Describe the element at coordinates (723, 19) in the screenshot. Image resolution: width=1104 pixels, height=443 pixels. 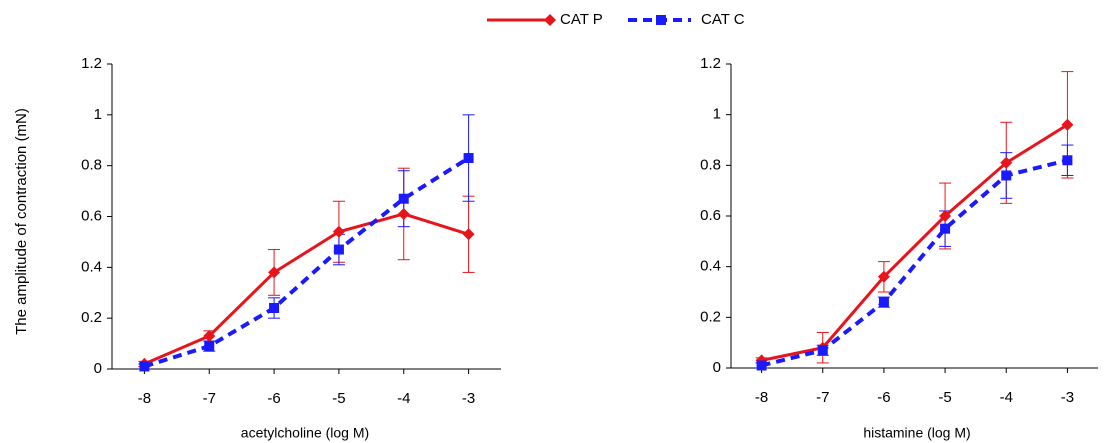
I see `legend-label: CAT C` at that location.